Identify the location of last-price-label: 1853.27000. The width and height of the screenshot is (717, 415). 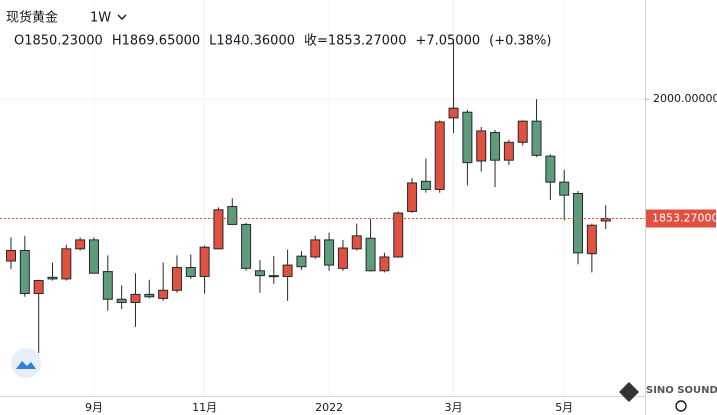
(684, 218).